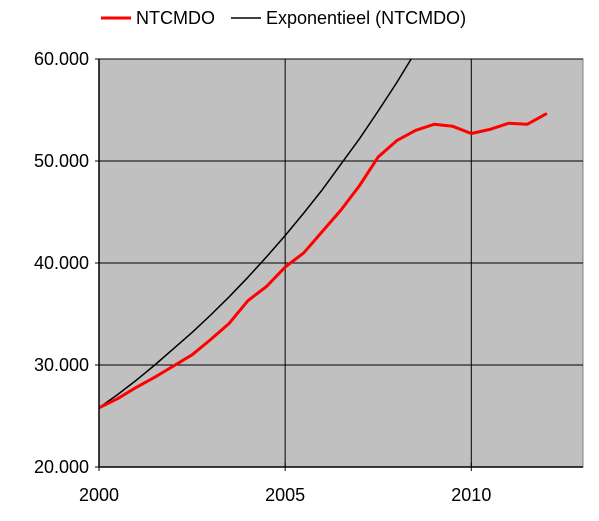  Describe the element at coordinates (175, 18) in the screenshot. I see `legend-label-ntcmdo: NTCMDO` at that location.